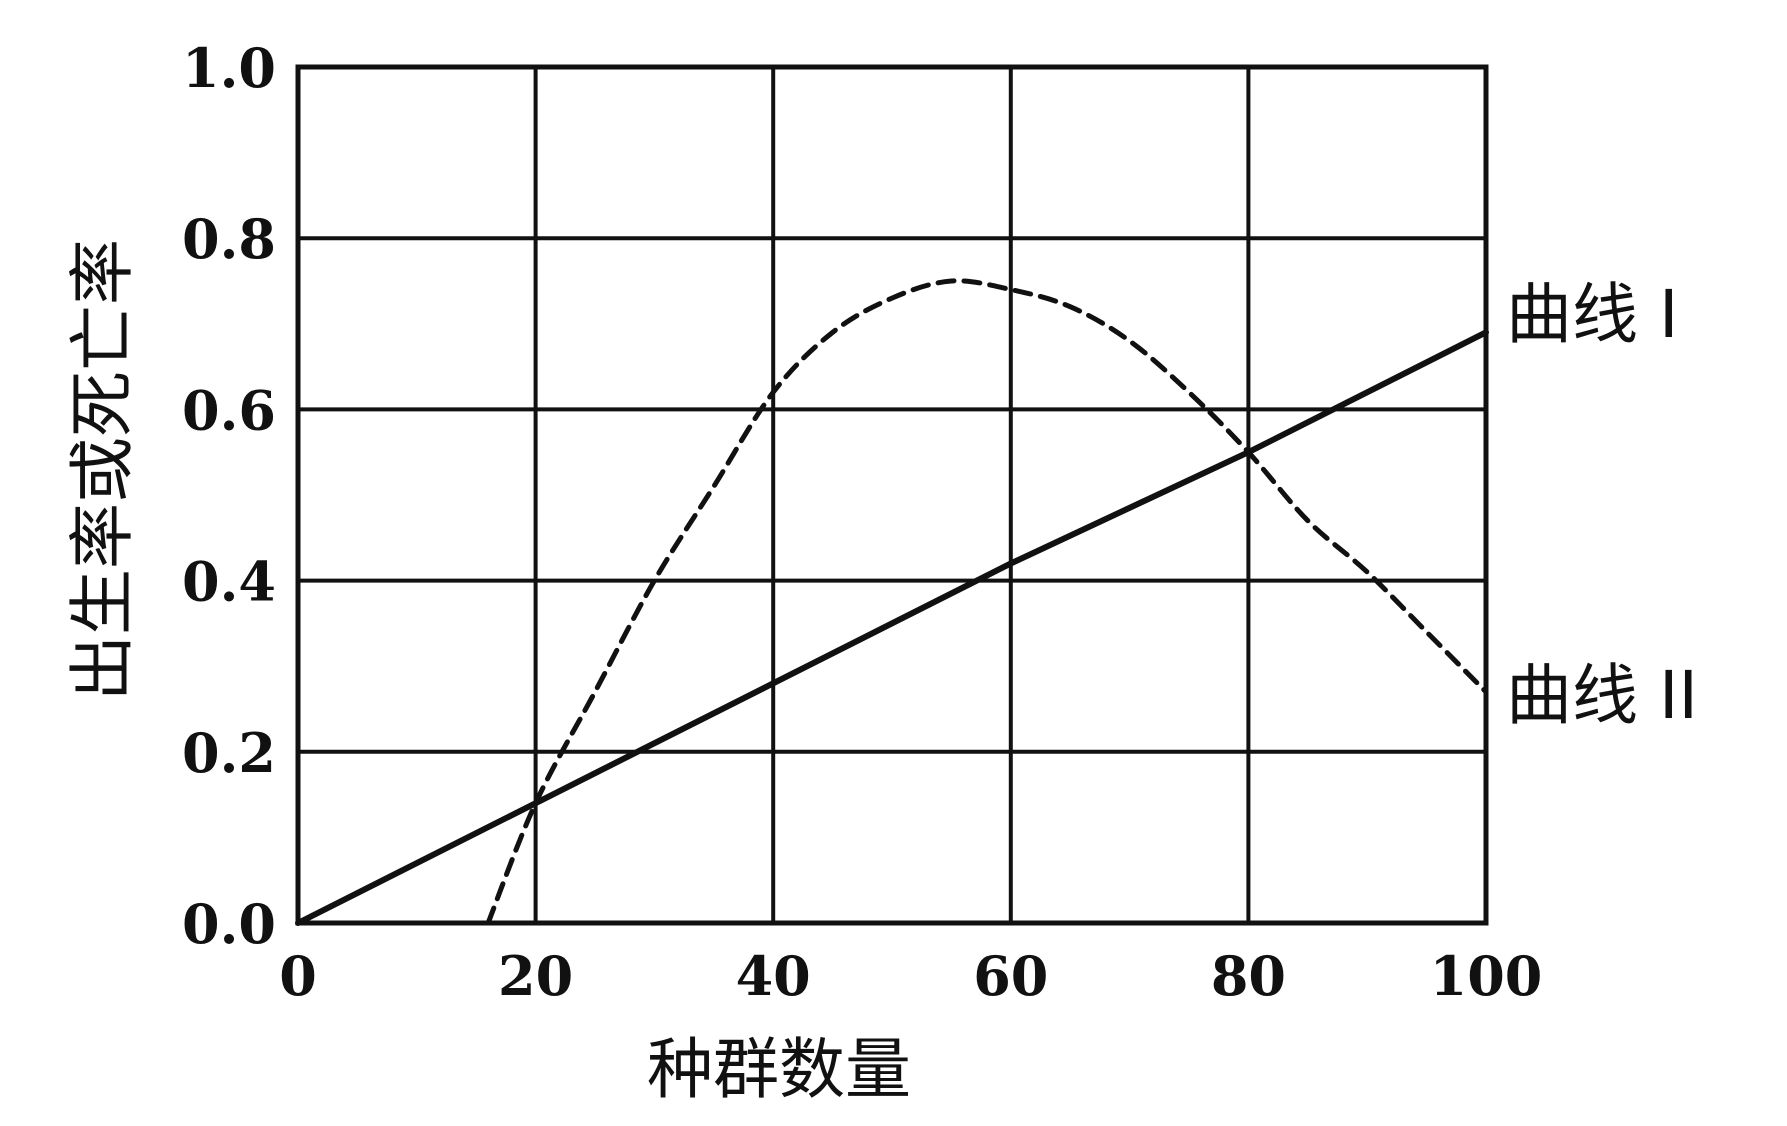 The height and width of the screenshot is (1126, 1787). I want to click on y-tick-label: 0.0, so click(229, 924).